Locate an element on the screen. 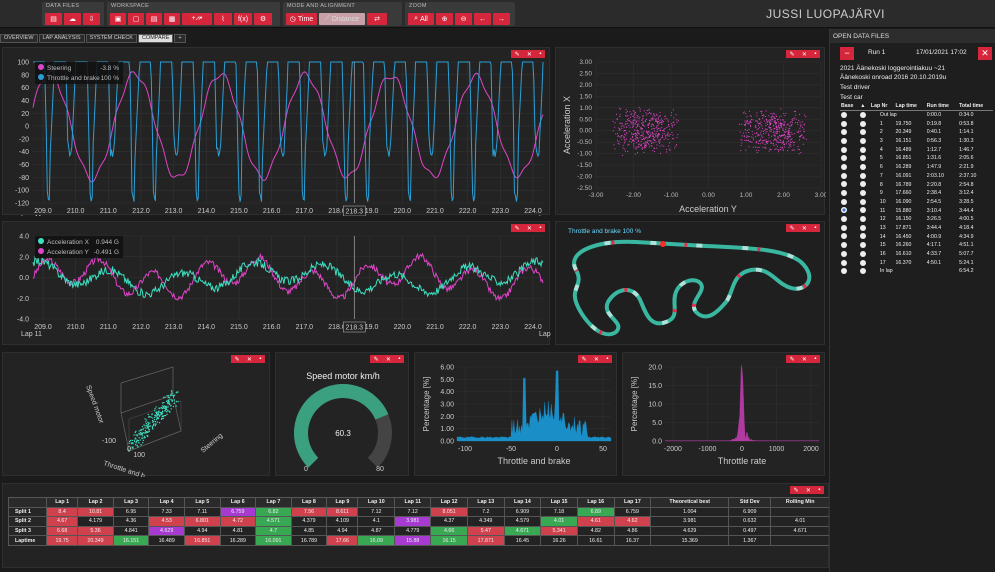  zoom-all-button: ⌕ All is located at coordinates (421, 19).